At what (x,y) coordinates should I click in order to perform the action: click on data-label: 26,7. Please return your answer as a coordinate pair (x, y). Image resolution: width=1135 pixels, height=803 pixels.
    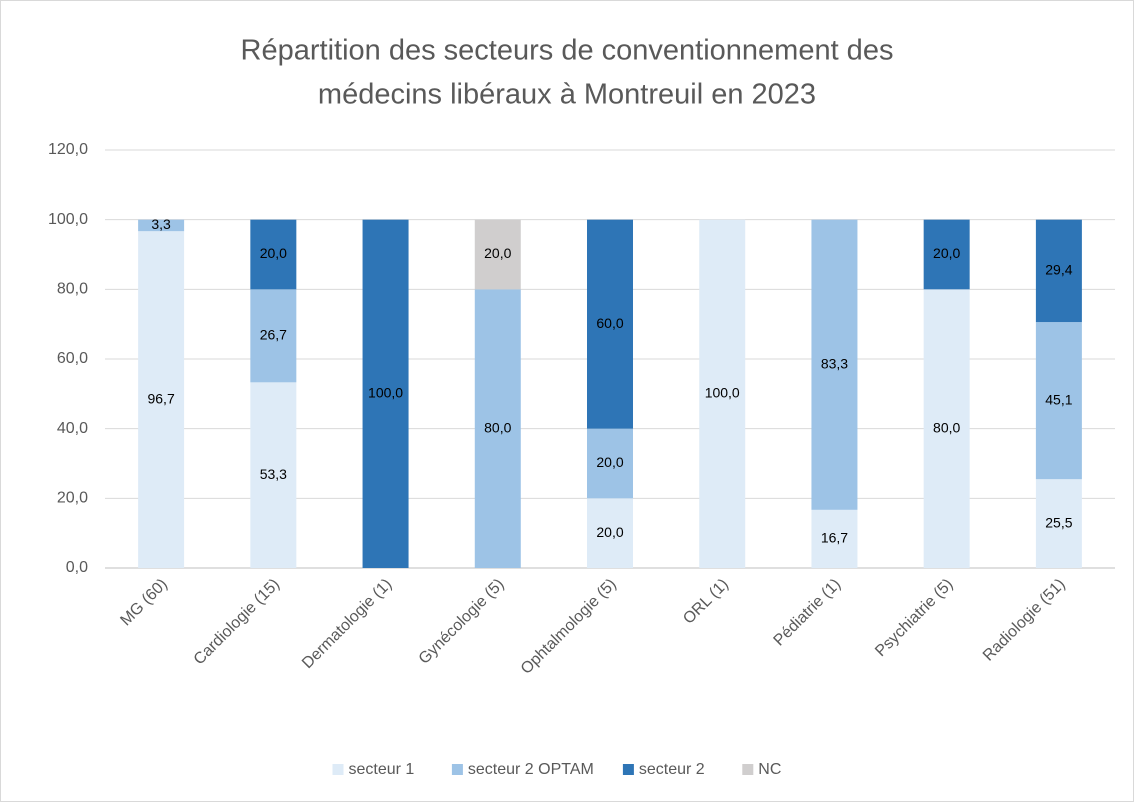
    Looking at the image, I should click on (273, 335).